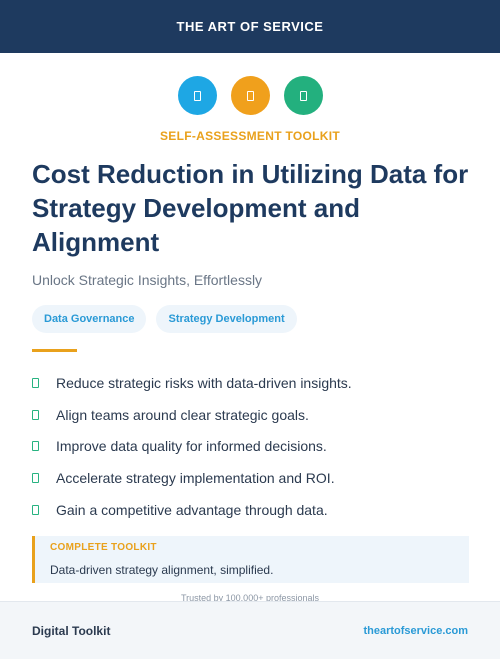 This screenshot has height=659, width=500. Describe the element at coordinates (103, 547) in the screenshot. I see `callout-label: COMPLETE TOOLKIT` at that location.